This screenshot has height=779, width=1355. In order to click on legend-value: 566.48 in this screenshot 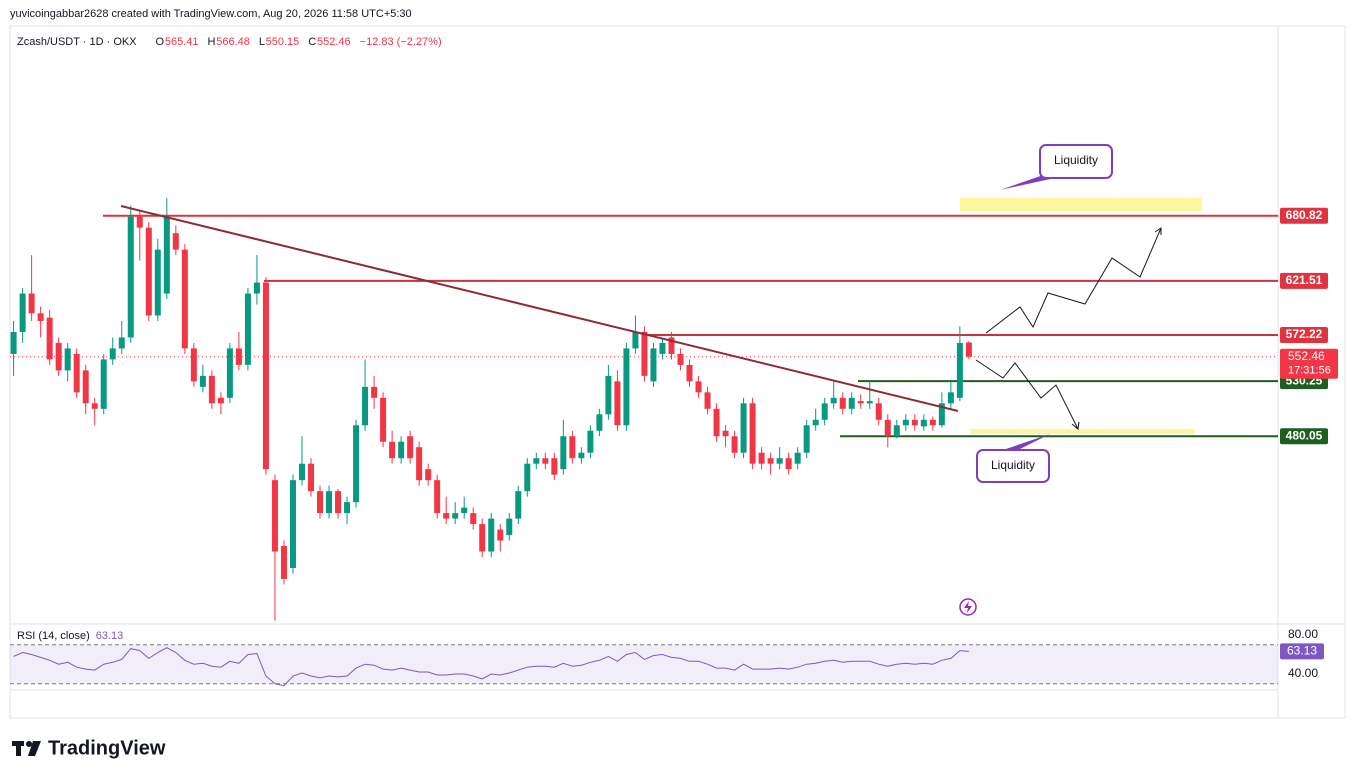, I will do `click(233, 42)`.